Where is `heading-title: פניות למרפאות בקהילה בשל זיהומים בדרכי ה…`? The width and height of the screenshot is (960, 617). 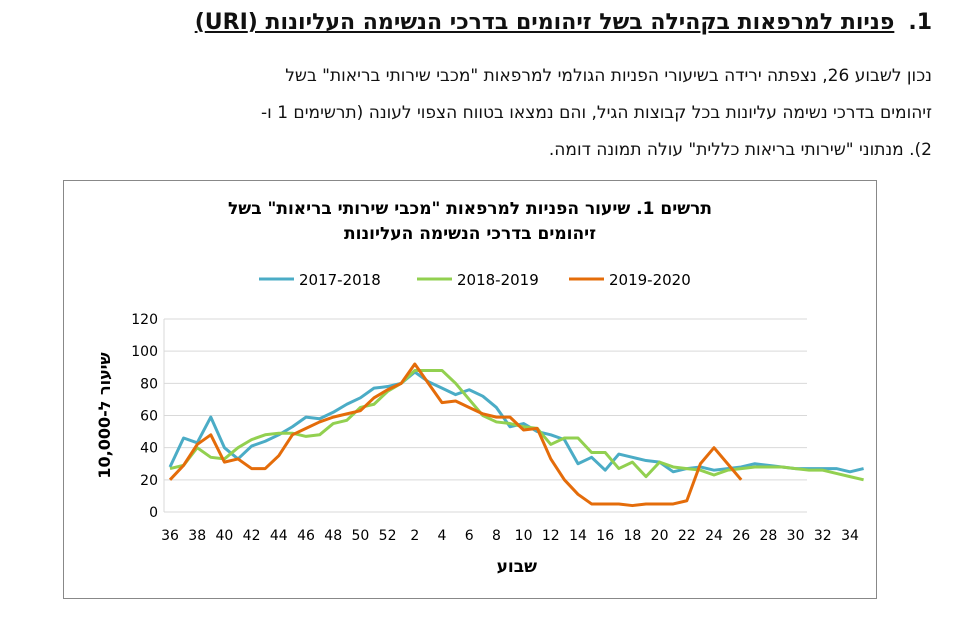 heading-title: פניות למרפאות בקהילה בשל זיהומים בדרכי ה… is located at coordinates (544, 22).